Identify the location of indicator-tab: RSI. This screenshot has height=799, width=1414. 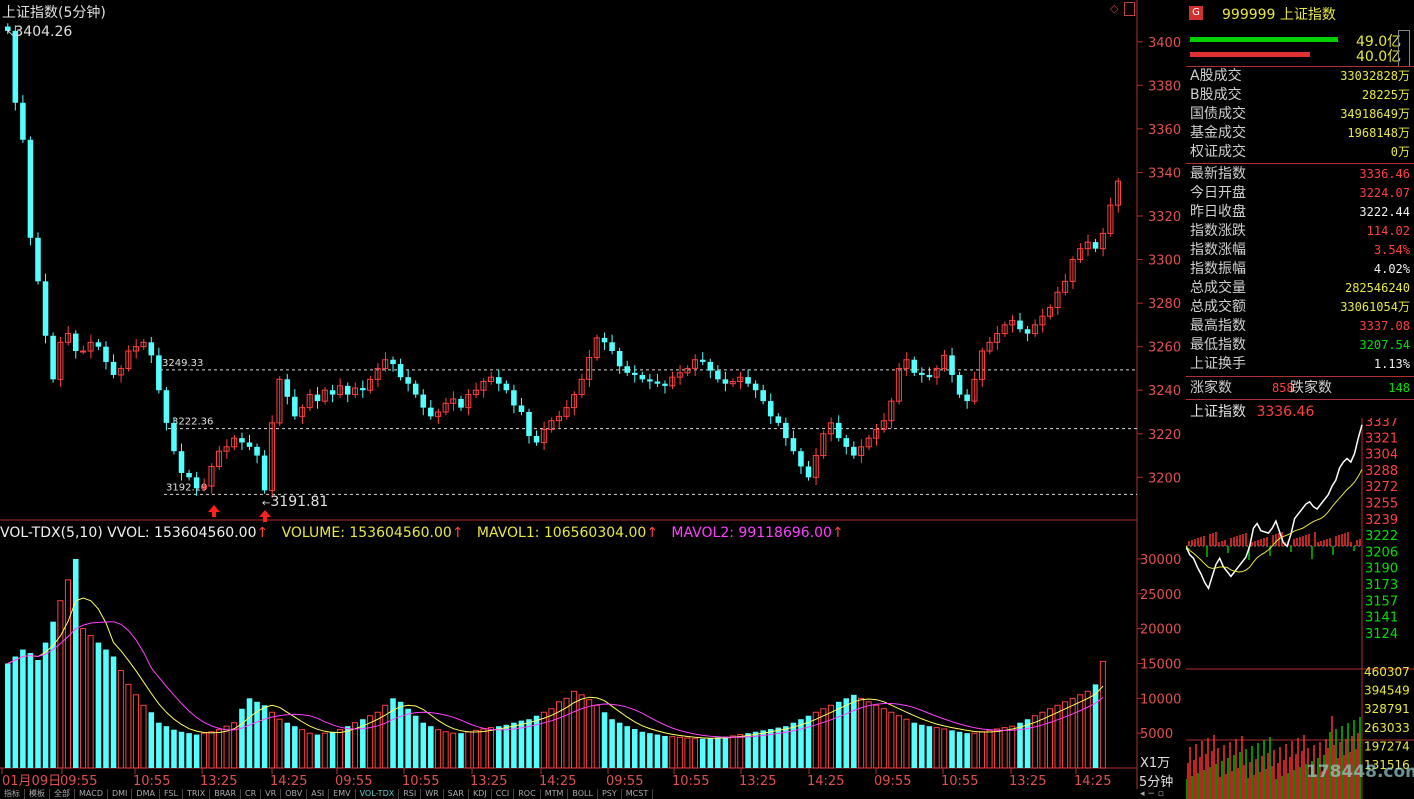
(410, 794).